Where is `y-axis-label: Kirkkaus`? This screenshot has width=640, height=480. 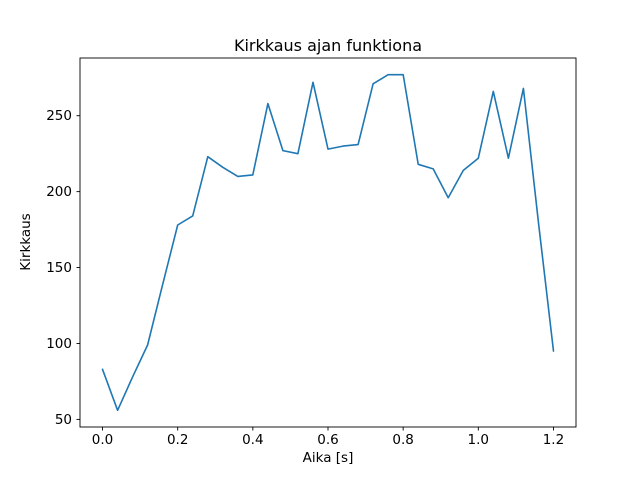 y-axis-label: Kirkkaus is located at coordinates (26, 242).